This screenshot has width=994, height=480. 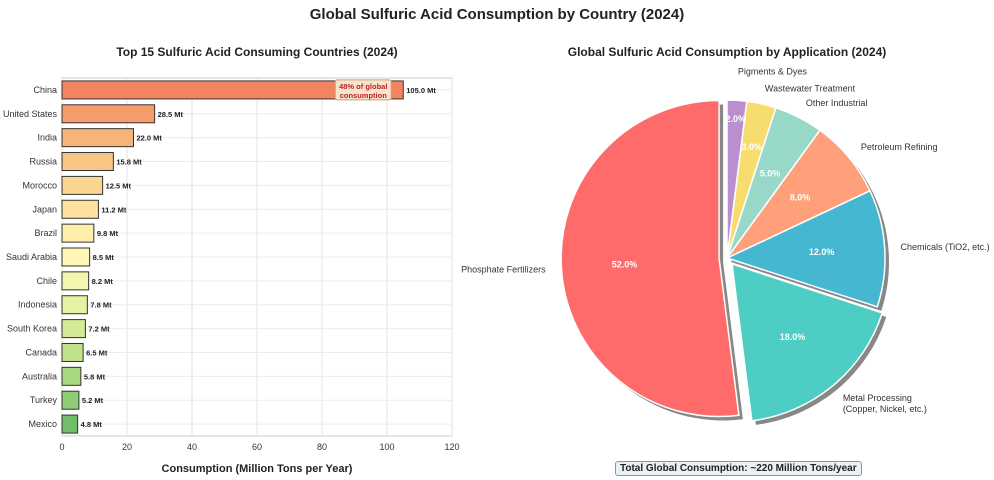 What do you see at coordinates (625, 264) in the screenshot?
I see `slice-percent-label: 52.0%` at bounding box center [625, 264].